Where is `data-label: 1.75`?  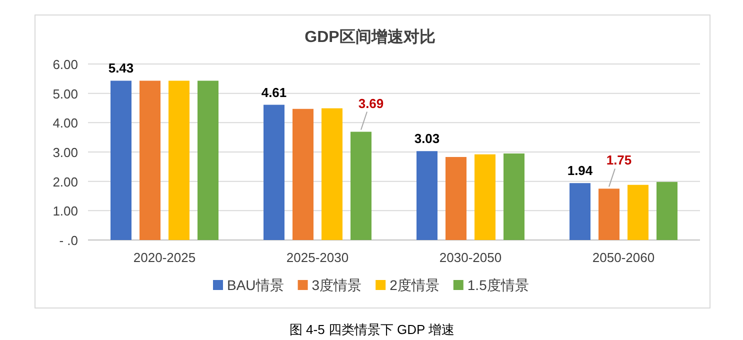
data-label: 1.75 is located at coordinates (619, 160).